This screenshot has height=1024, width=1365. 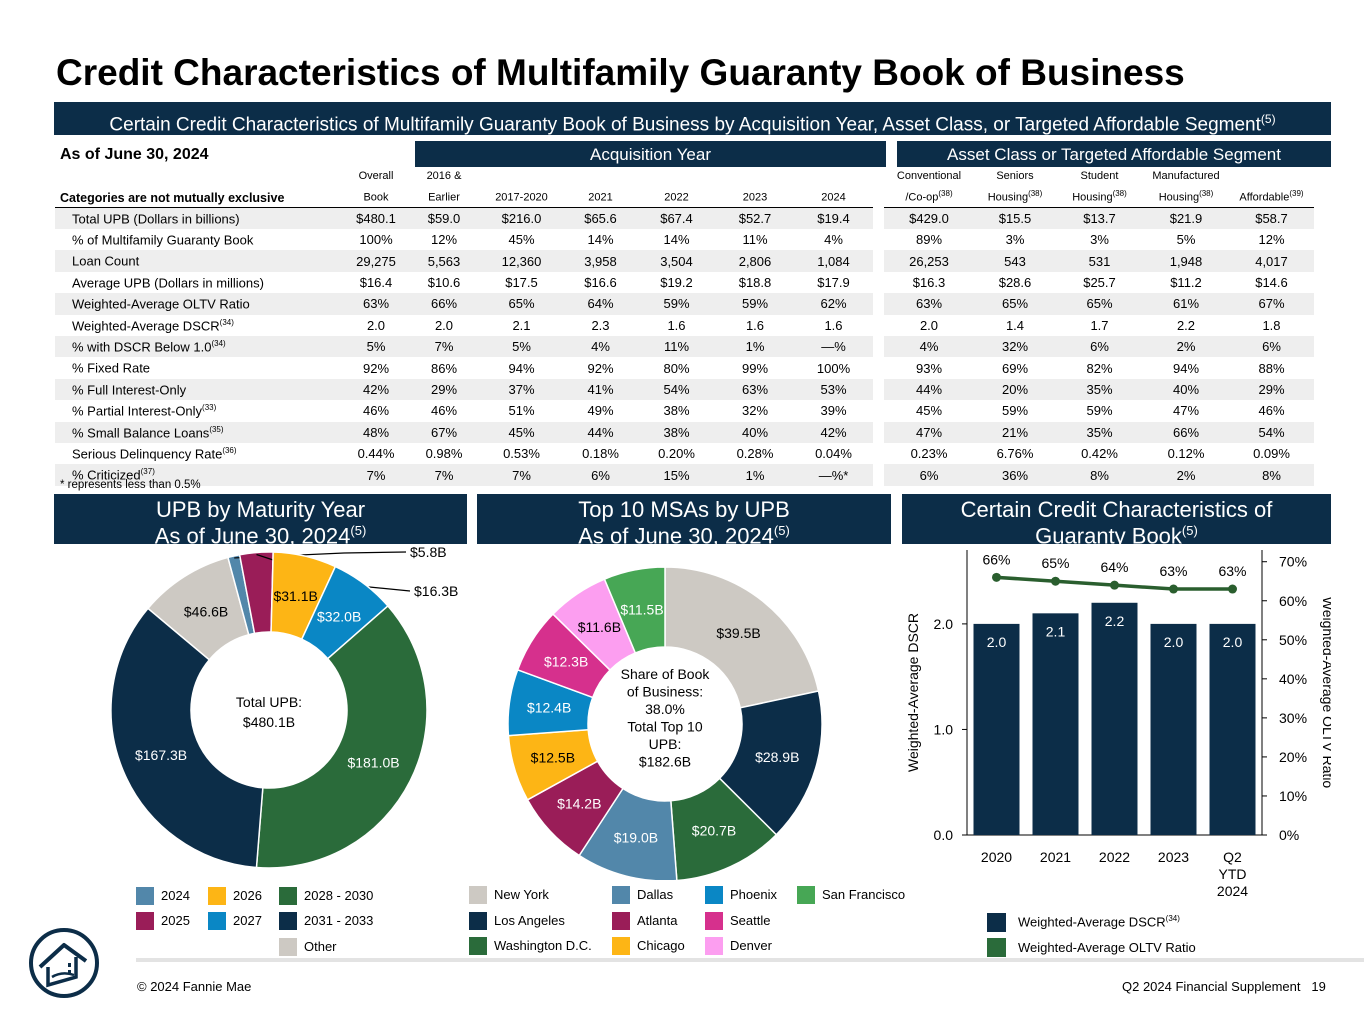 What do you see at coordinates (1233, 874) in the screenshot?
I see `x-tick-label: YTD` at bounding box center [1233, 874].